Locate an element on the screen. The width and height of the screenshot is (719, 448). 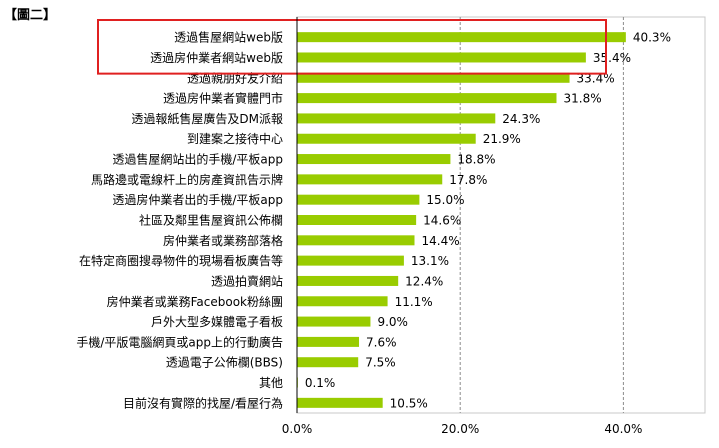
category-label: 透過報紙售屋廣告及DM派報 is located at coordinates (207, 118).